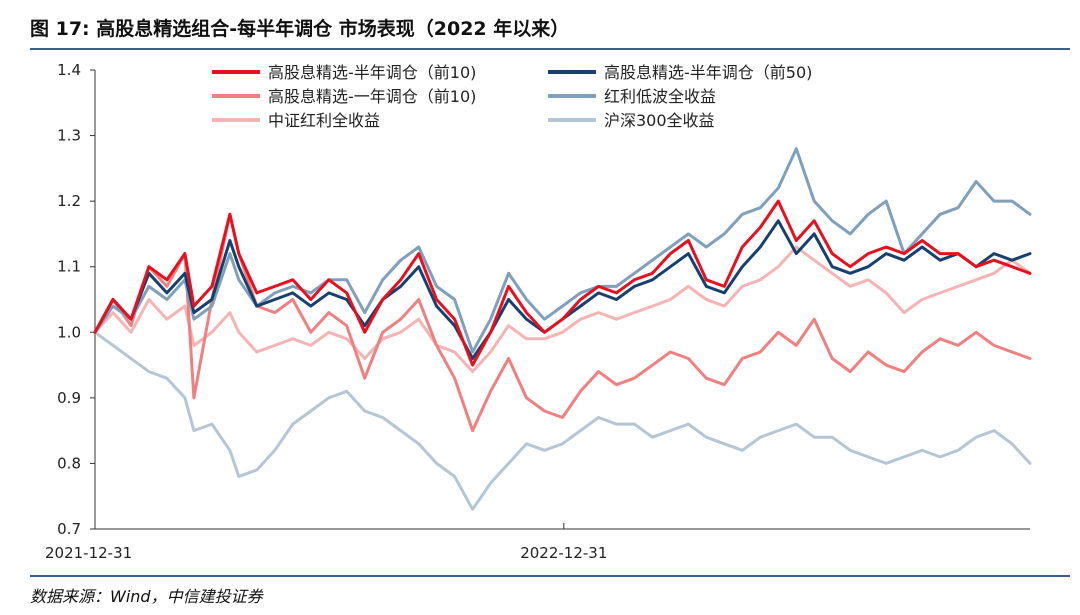 Image resolution: width=1080 pixels, height=615 pixels. I want to click on chart-title: 图 17: 高股息精选组合-每半年调仓 市场表现（2022 年以来）, so click(300, 29).